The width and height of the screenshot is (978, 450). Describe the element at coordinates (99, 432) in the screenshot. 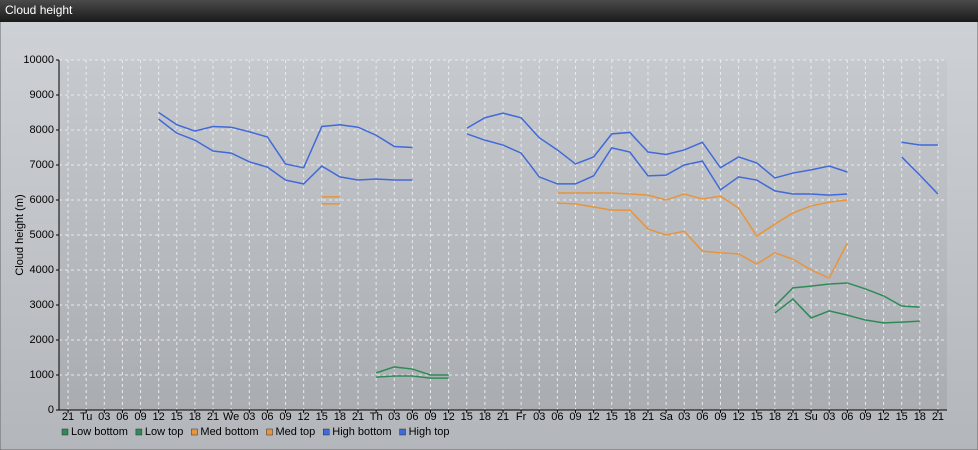

I see `legend-label: Low bottom` at that location.